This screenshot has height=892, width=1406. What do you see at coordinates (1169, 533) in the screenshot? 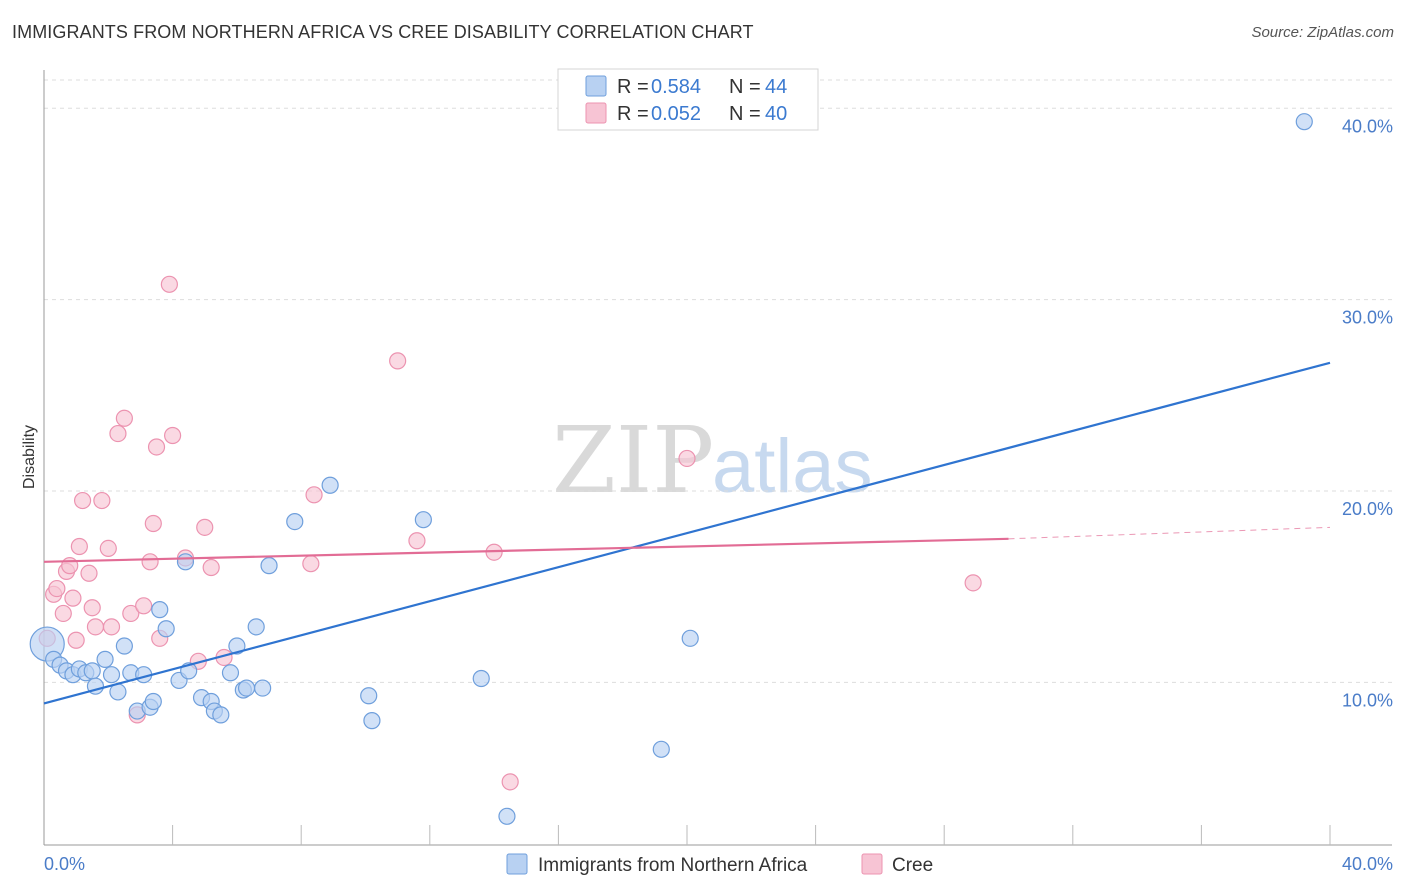
I see `trend-line-cree-extension` at bounding box center [1169, 533].